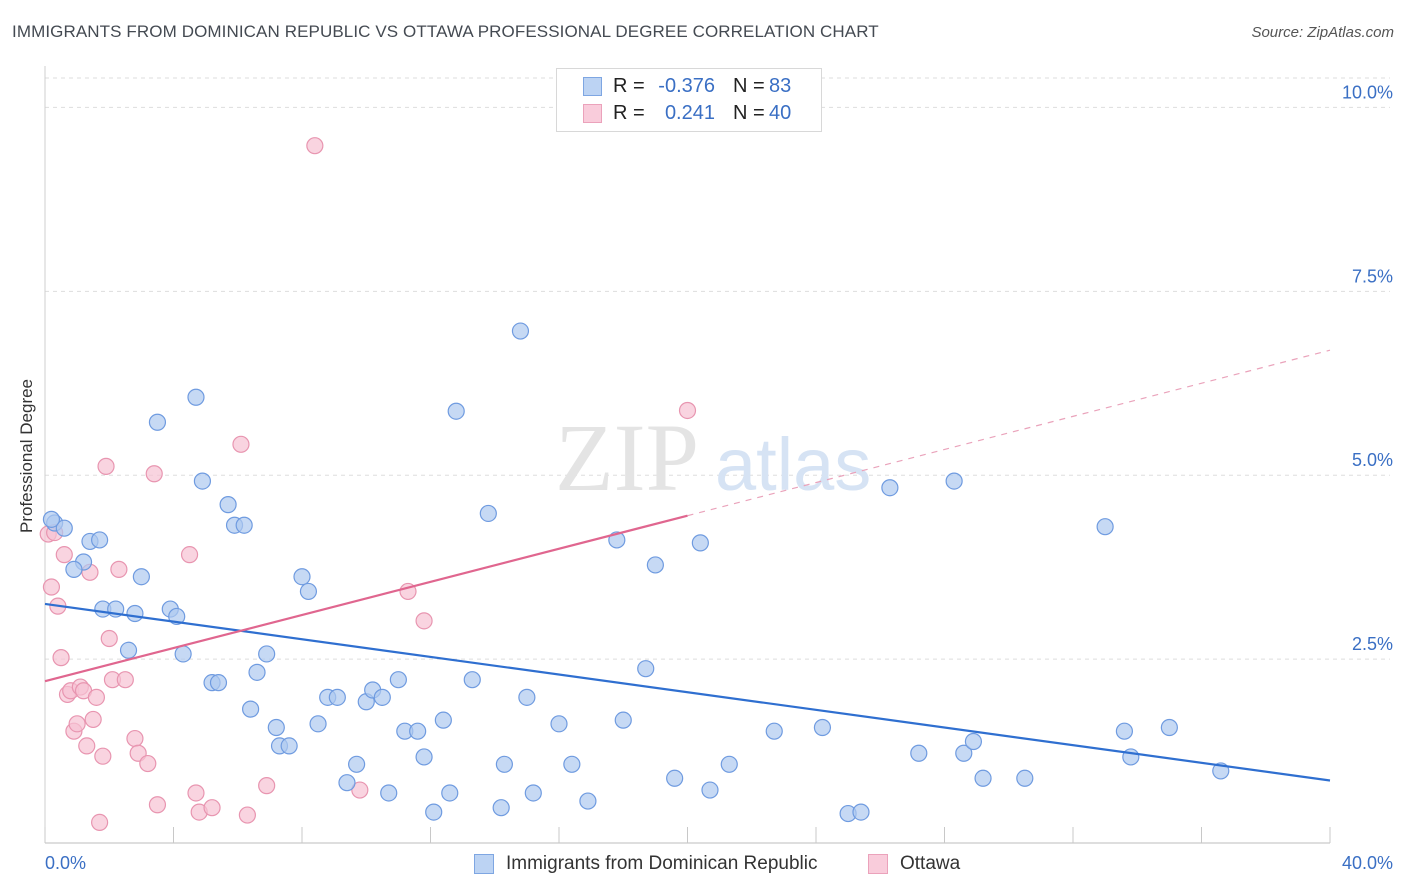 The width and height of the screenshot is (1406, 892). I want to click on y-tick-label: 7.5%, so click(1372, 276).